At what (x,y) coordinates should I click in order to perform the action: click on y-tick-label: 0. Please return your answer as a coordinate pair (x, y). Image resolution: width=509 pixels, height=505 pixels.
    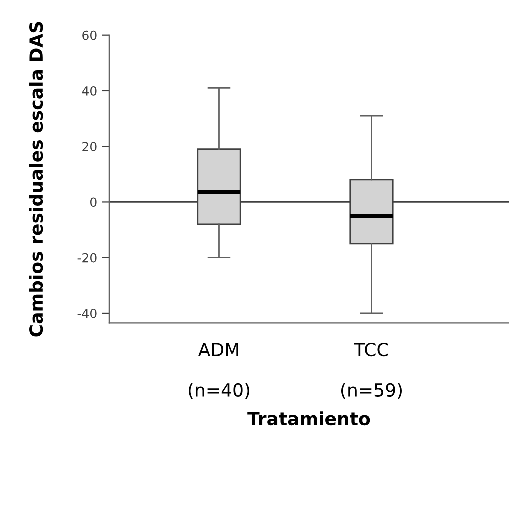
    Looking at the image, I should click on (93, 203).